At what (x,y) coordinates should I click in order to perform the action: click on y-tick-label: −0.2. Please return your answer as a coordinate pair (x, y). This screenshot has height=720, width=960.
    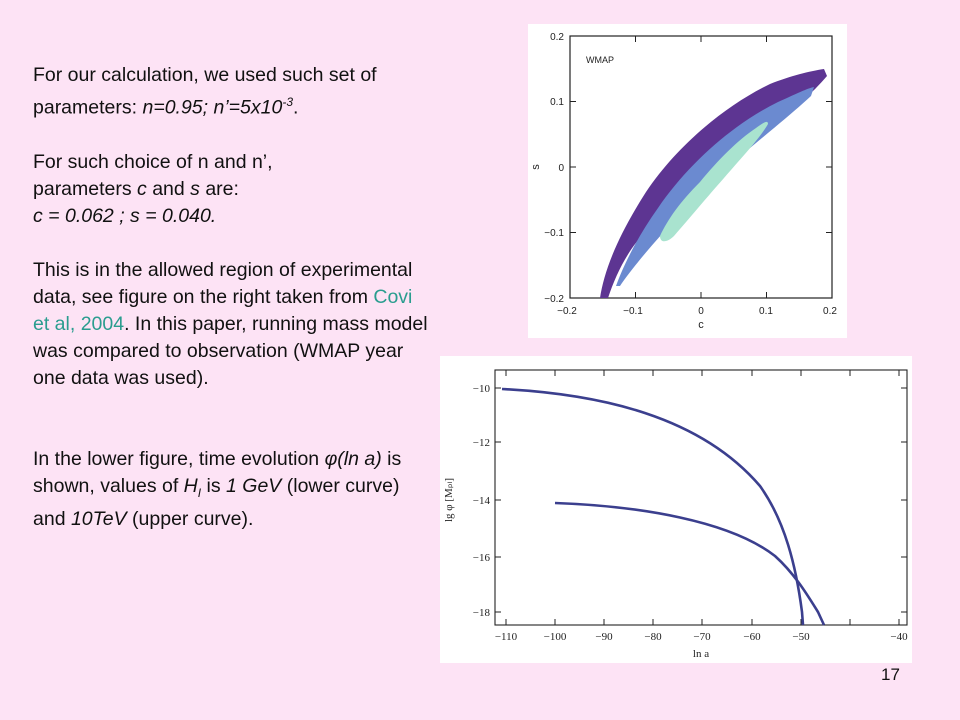
    Looking at the image, I should click on (554, 299).